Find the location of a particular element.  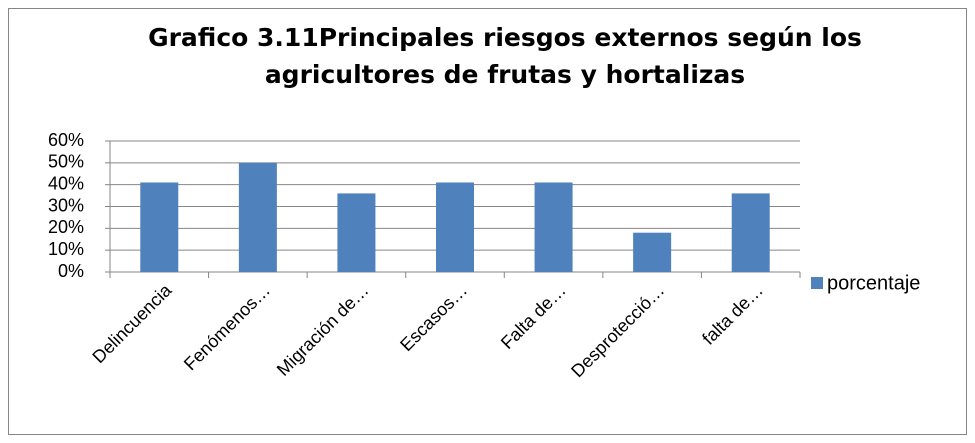

chart-title: agricultores de frutas y hortalizas is located at coordinates (505, 74).